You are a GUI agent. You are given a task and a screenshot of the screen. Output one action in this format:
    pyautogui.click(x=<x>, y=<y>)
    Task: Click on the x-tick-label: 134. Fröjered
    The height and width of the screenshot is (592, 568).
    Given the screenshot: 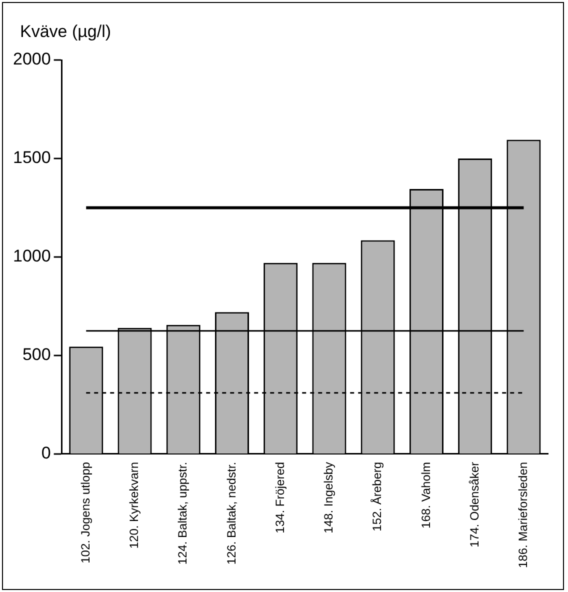 What is the action you would take?
    pyautogui.click(x=279, y=498)
    